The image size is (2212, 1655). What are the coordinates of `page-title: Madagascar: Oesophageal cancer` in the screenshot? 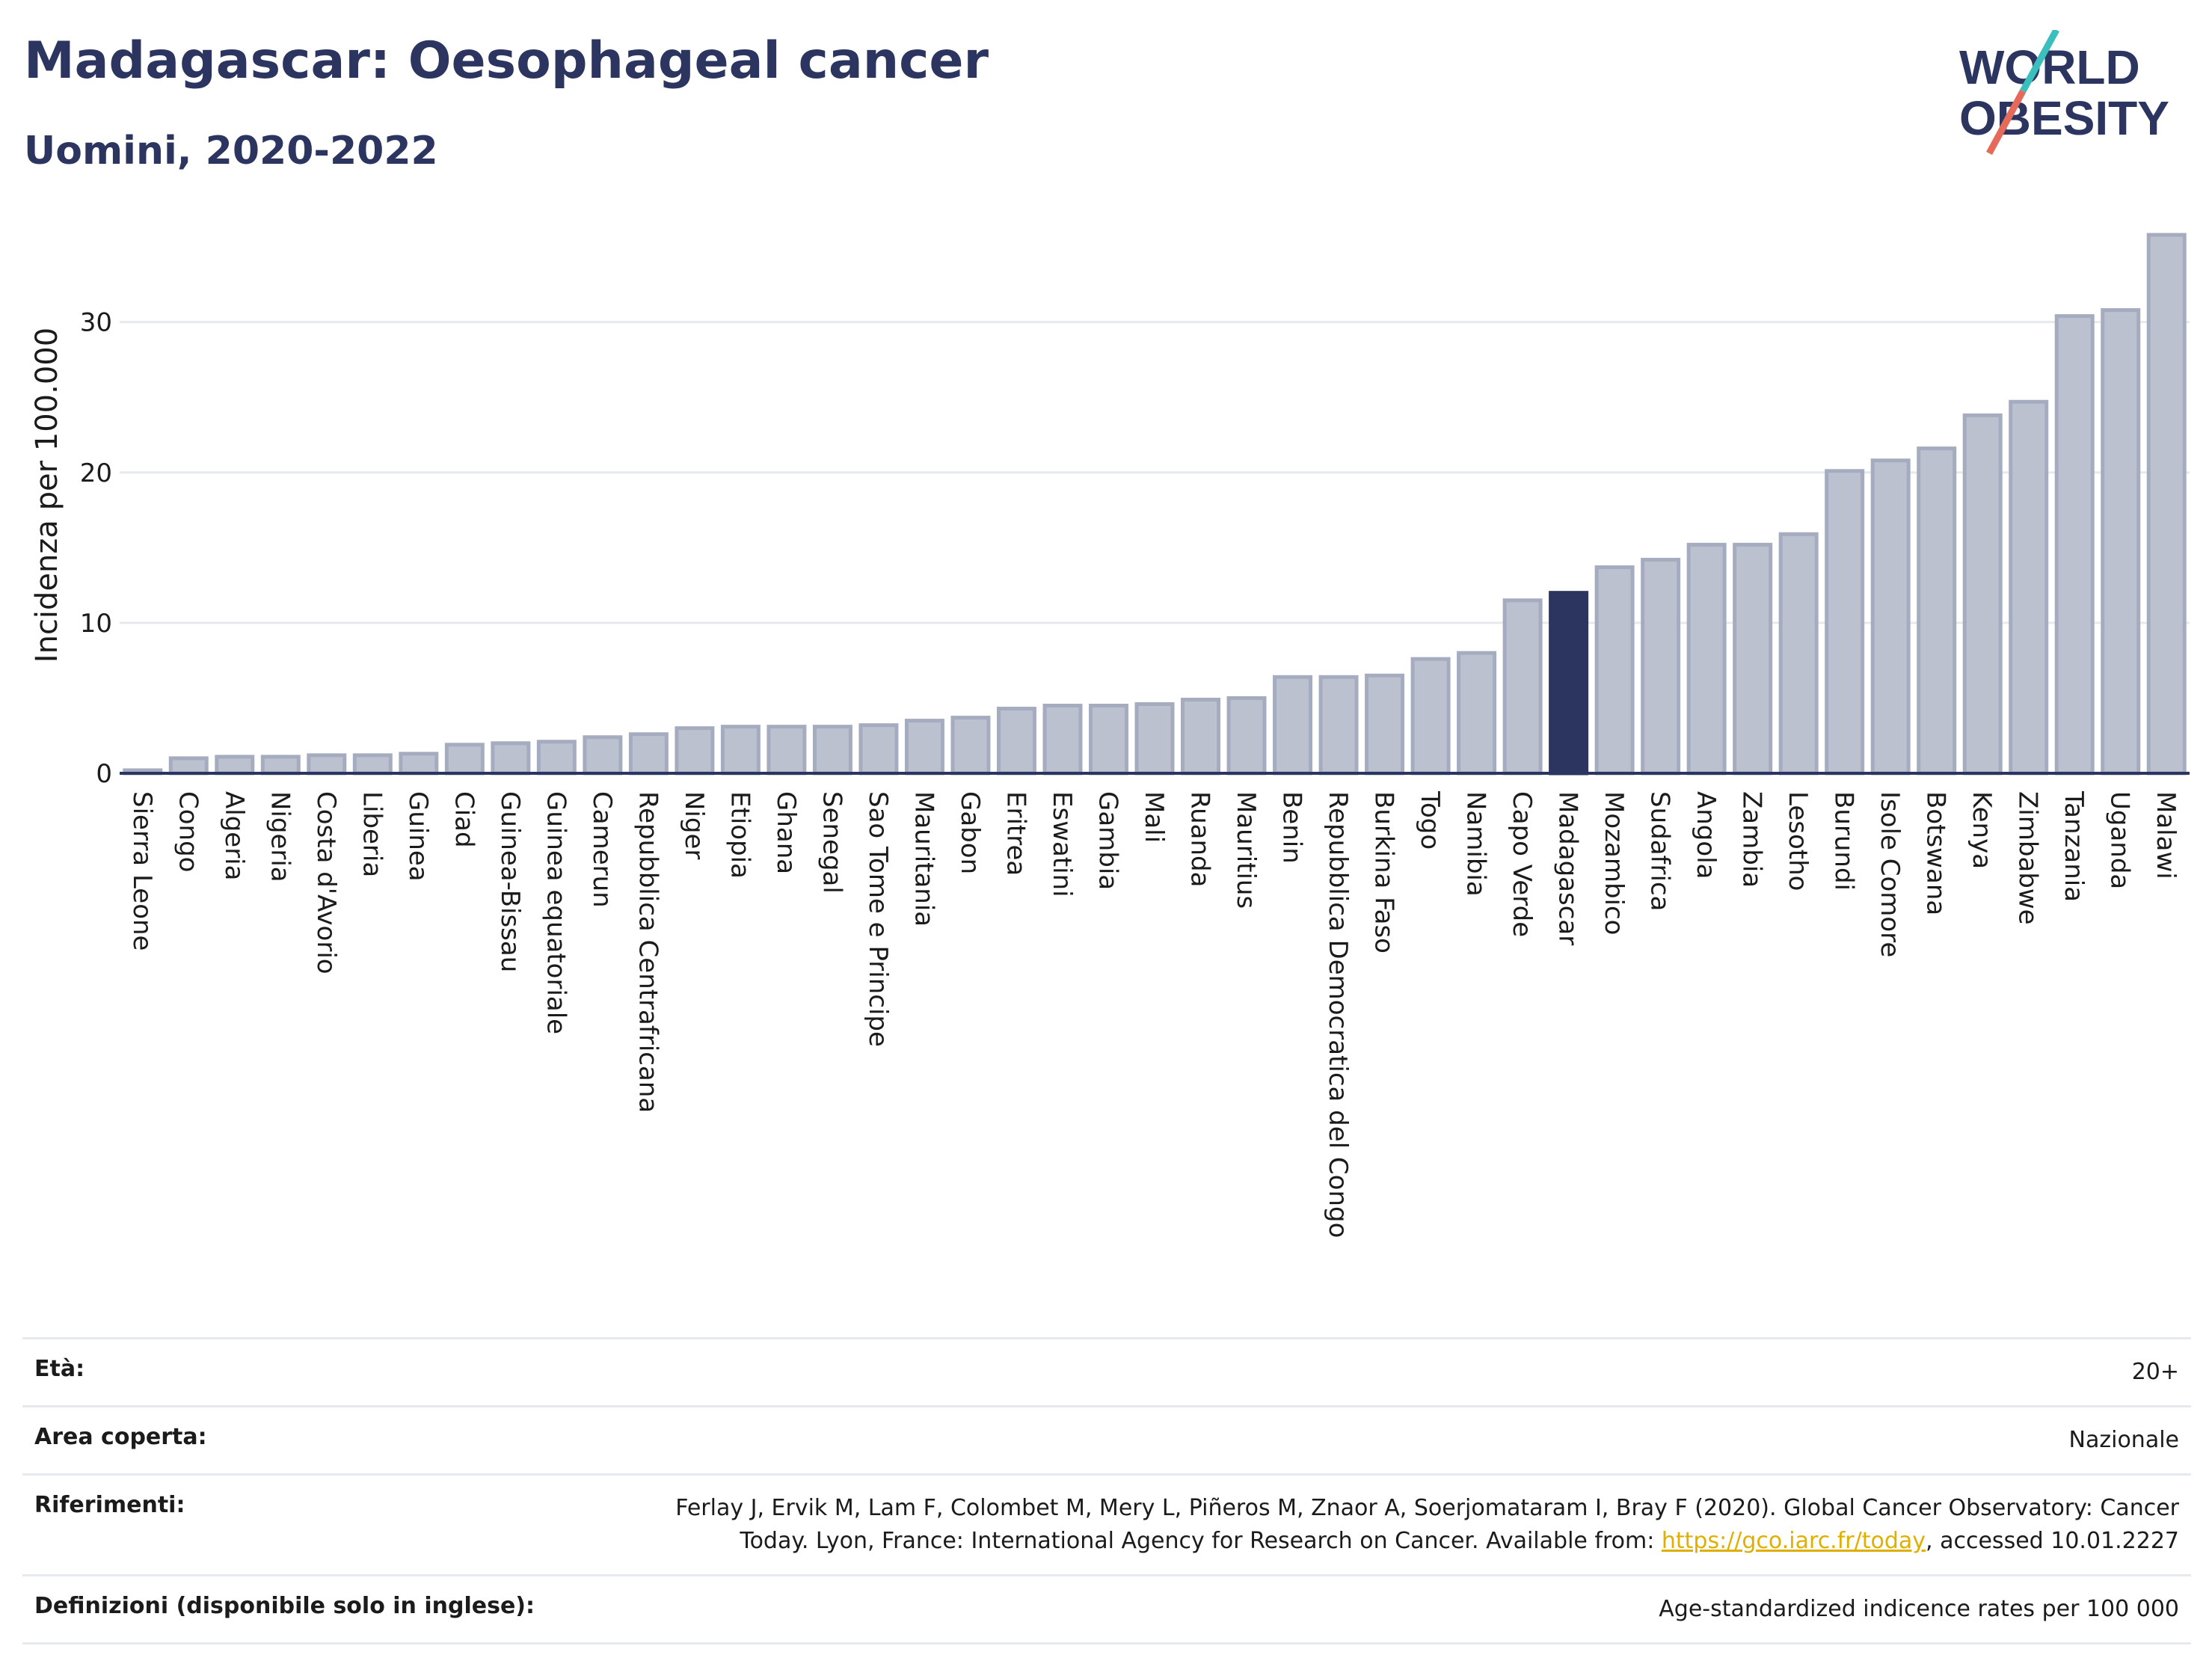 It's located at (506, 60).